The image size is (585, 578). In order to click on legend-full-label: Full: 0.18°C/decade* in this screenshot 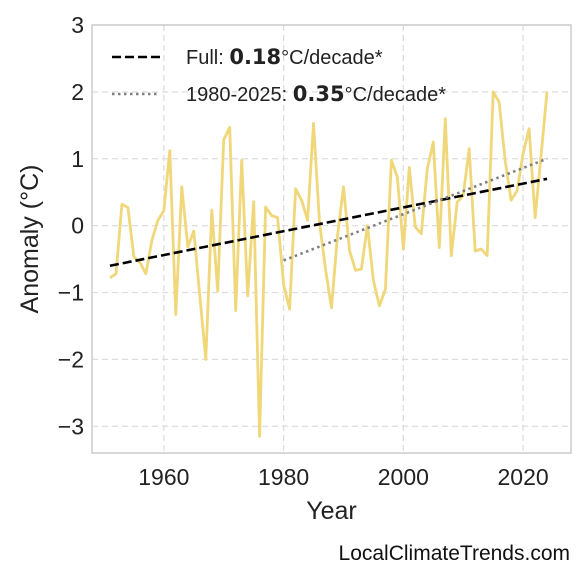, I will do `click(284, 57)`.